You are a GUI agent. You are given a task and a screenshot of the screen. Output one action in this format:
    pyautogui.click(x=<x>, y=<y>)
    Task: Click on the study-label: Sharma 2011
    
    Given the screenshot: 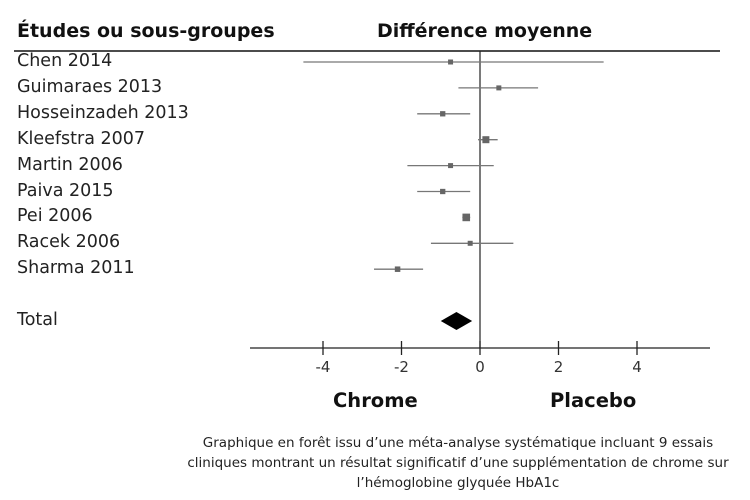 What is the action you would take?
    pyautogui.click(x=76, y=268)
    